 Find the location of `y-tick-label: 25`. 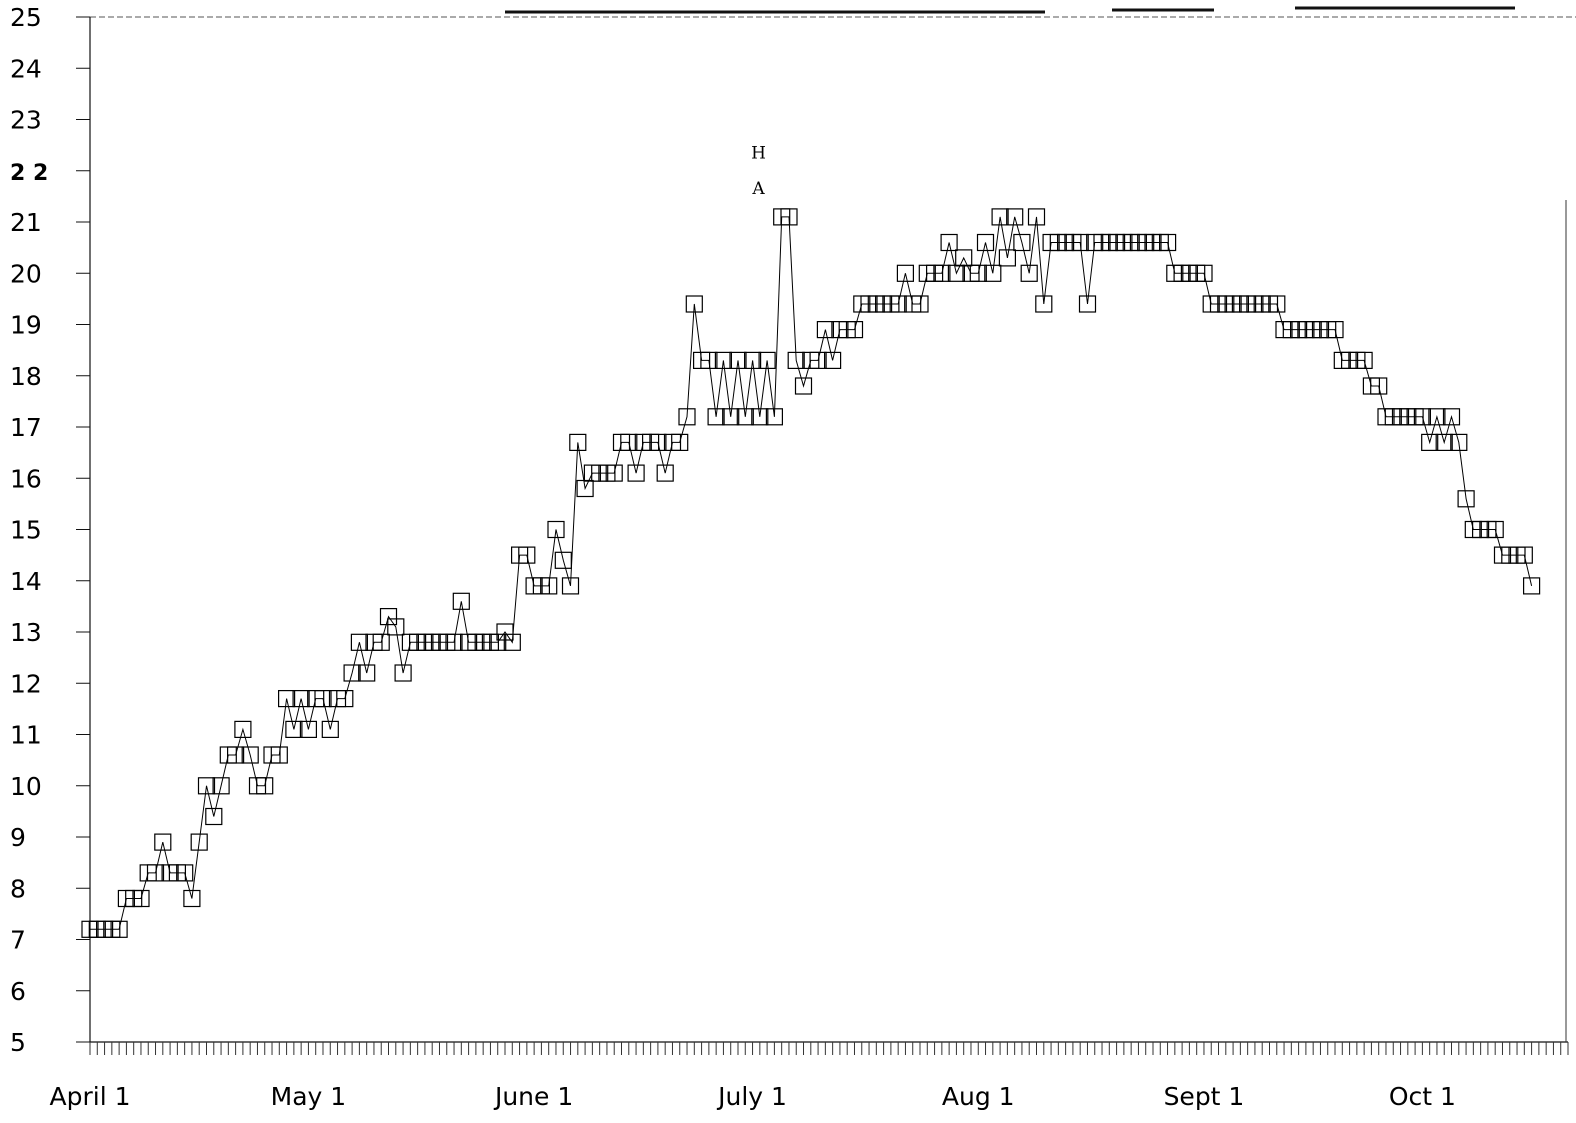

y-tick-label: 25 is located at coordinates (26, 17).